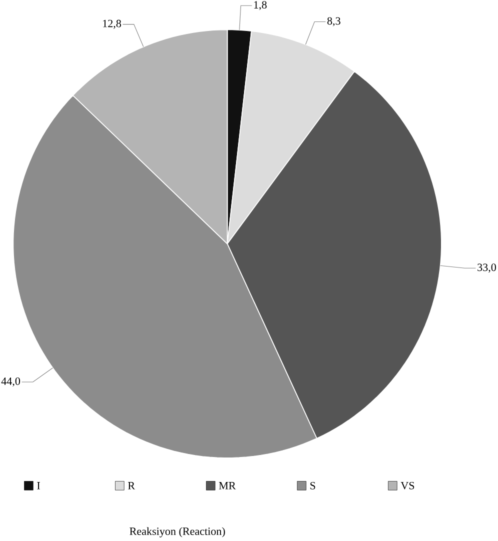 The height and width of the screenshot is (541, 498). Describe the element at coordinates (313, 486) in the screenshot. I see `legend-label: S` at that location.